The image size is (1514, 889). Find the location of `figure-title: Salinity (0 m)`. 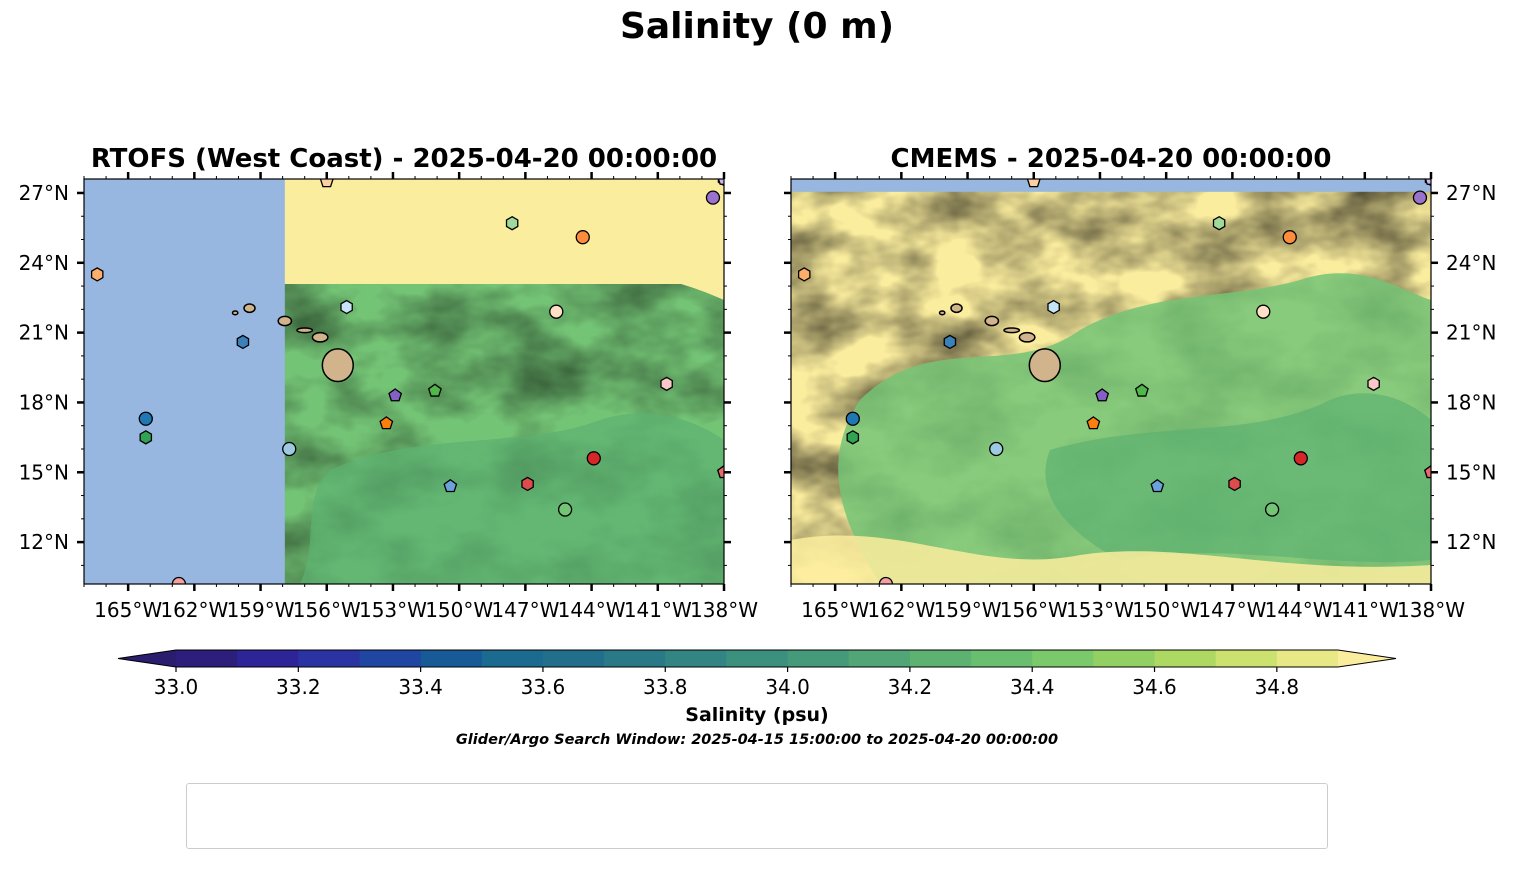

figure-title: Salinity (0 m) is located at coordinates (757, 26).